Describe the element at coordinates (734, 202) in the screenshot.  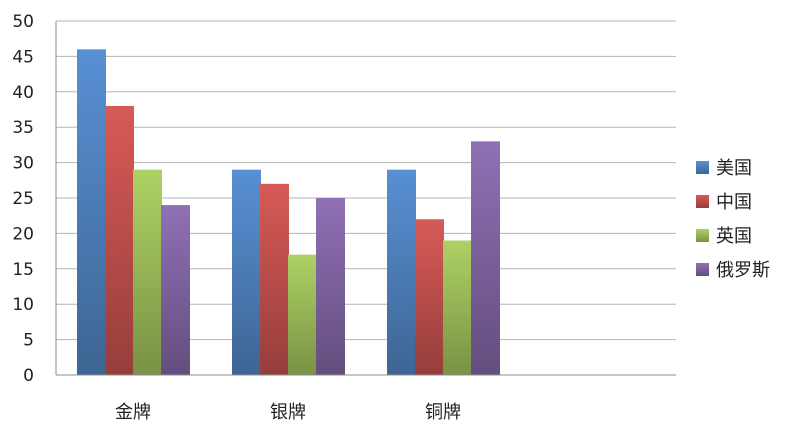
I see `legend-label: 中国` at that location.